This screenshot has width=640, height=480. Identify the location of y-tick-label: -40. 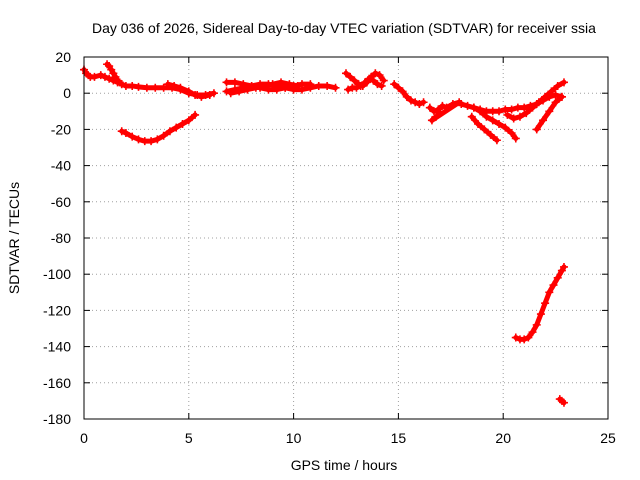
(61, 166).